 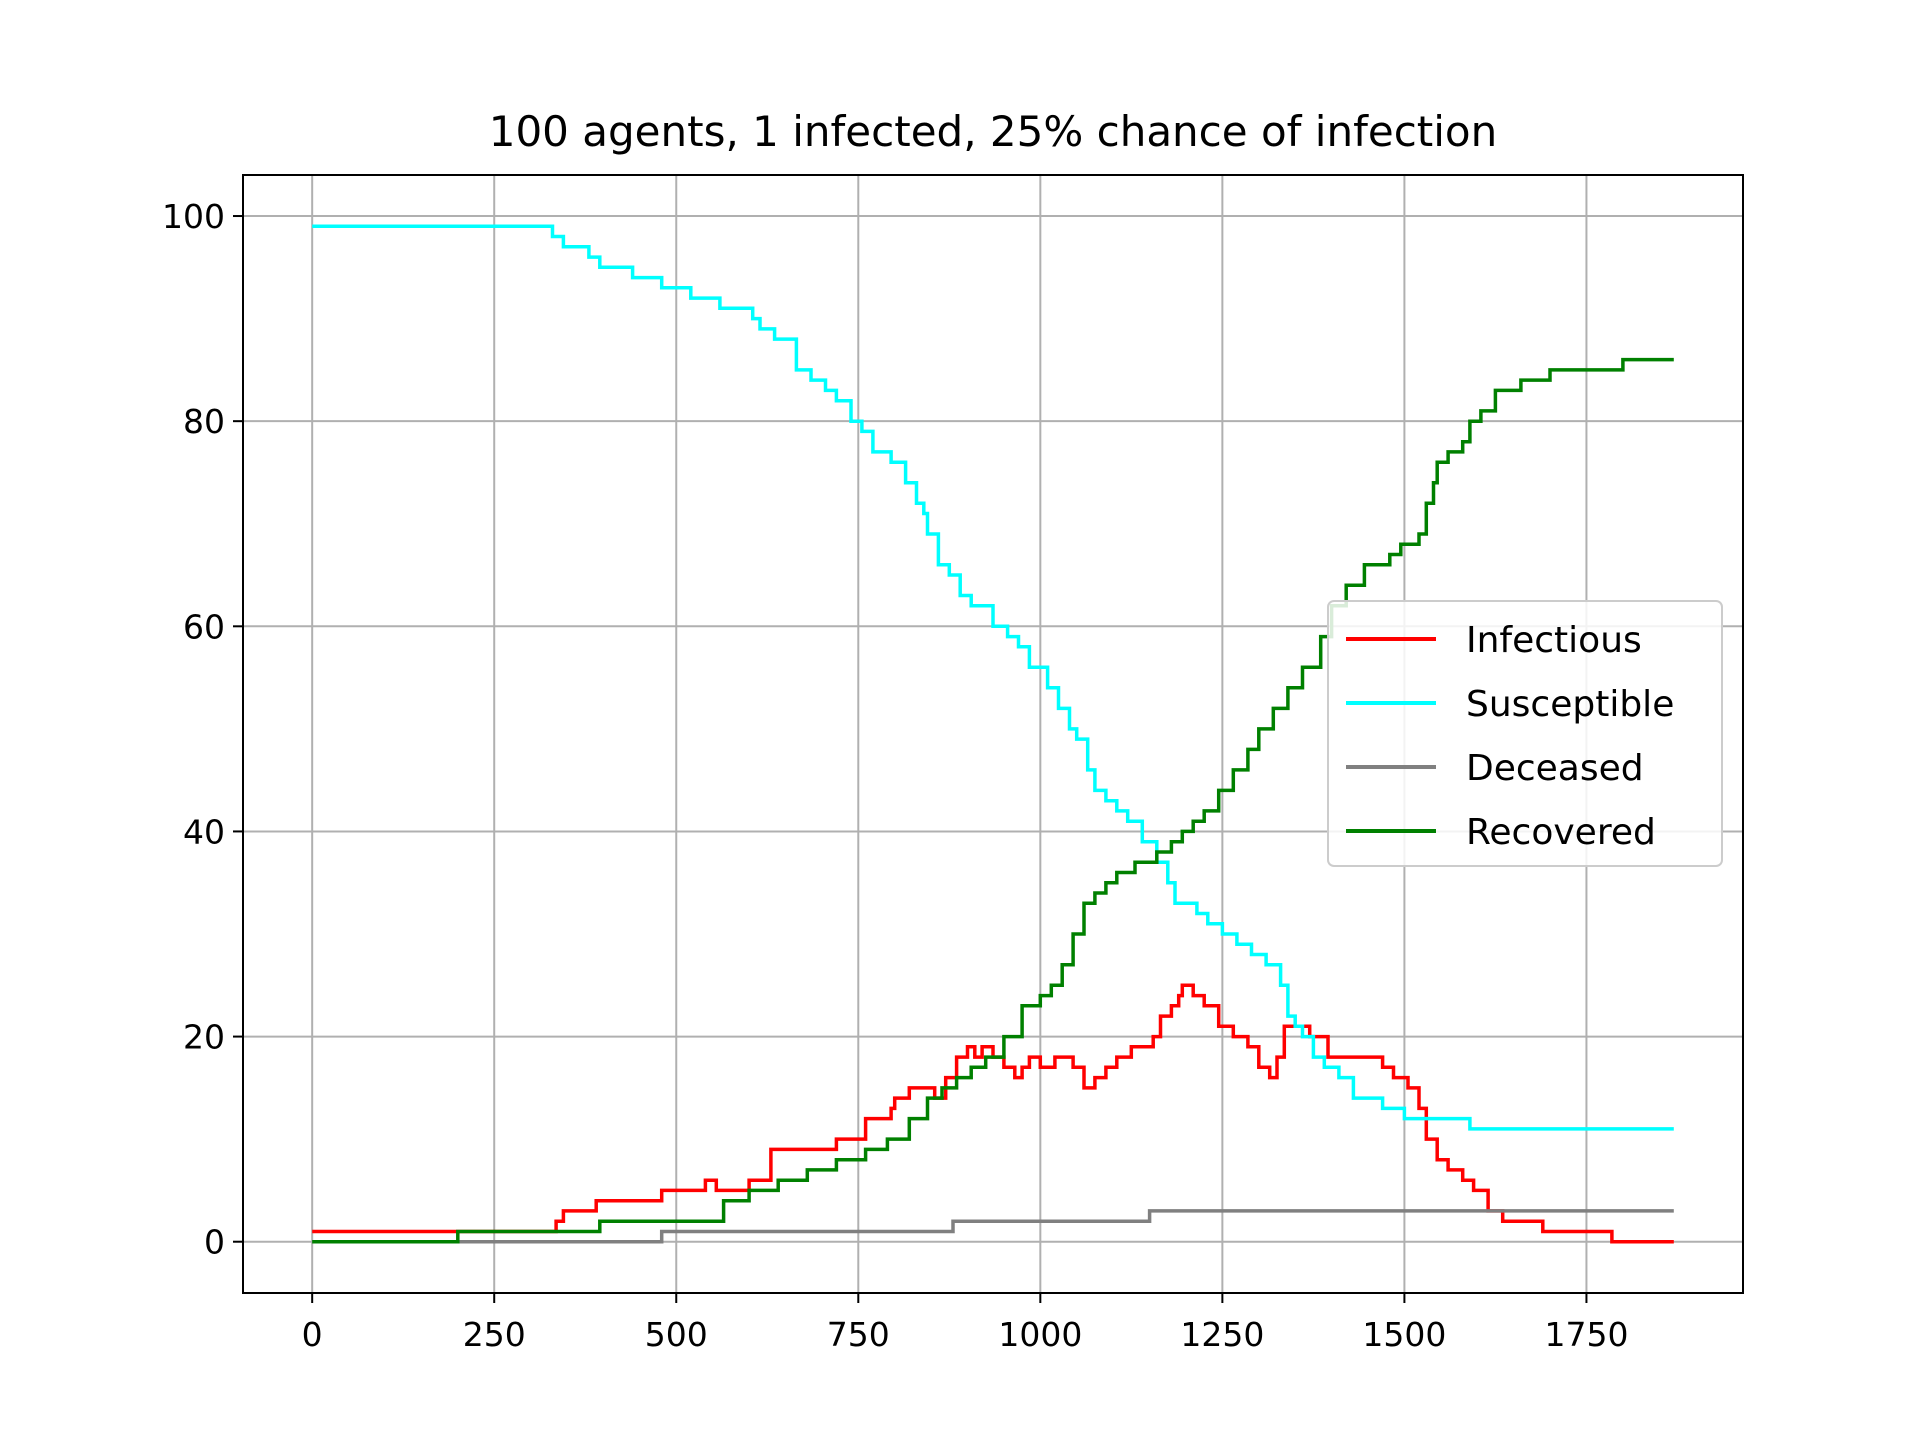 What do you see at coordinates (1561, 832) in the screenshot?
I see `legend-label-recovered: Recovered` at bounding box center [1561, 832].